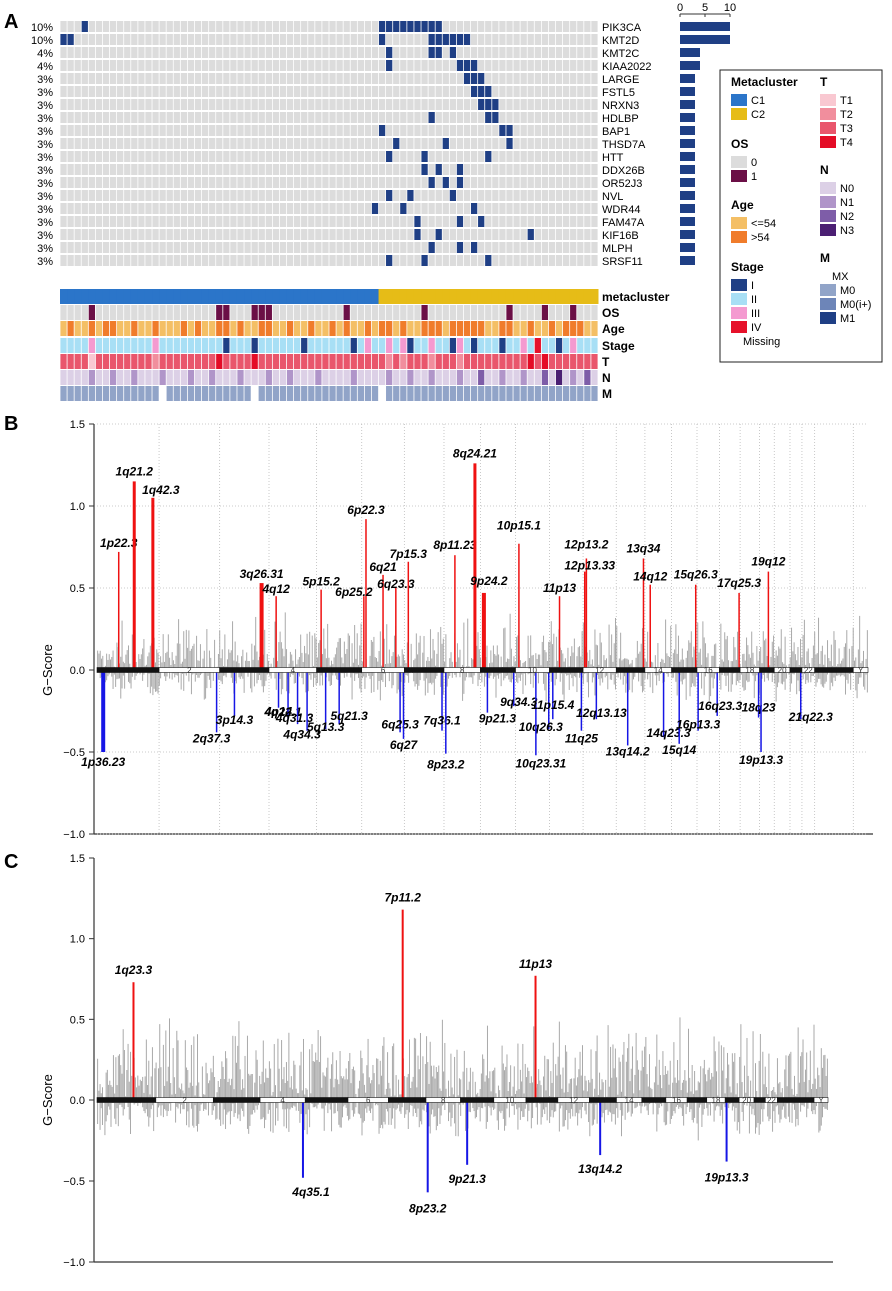 The width and height of the screenshot is (892, 1291). What do you see at coordinates (696, 575) in the screenshot?
I see `amp-peak-label: 15q26.3` at bounding box center [696, 575].